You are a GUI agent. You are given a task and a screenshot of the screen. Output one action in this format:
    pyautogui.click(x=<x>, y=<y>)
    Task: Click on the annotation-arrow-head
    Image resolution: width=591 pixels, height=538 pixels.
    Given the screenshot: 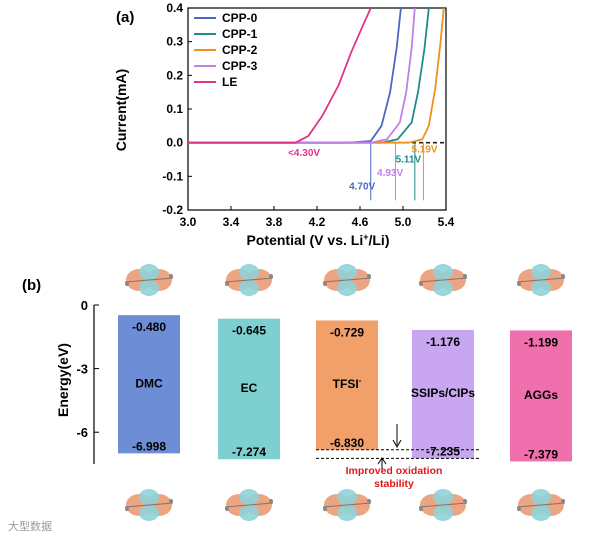 What is the action you would take?
    pyautogui.click(x=397, y=444)
    